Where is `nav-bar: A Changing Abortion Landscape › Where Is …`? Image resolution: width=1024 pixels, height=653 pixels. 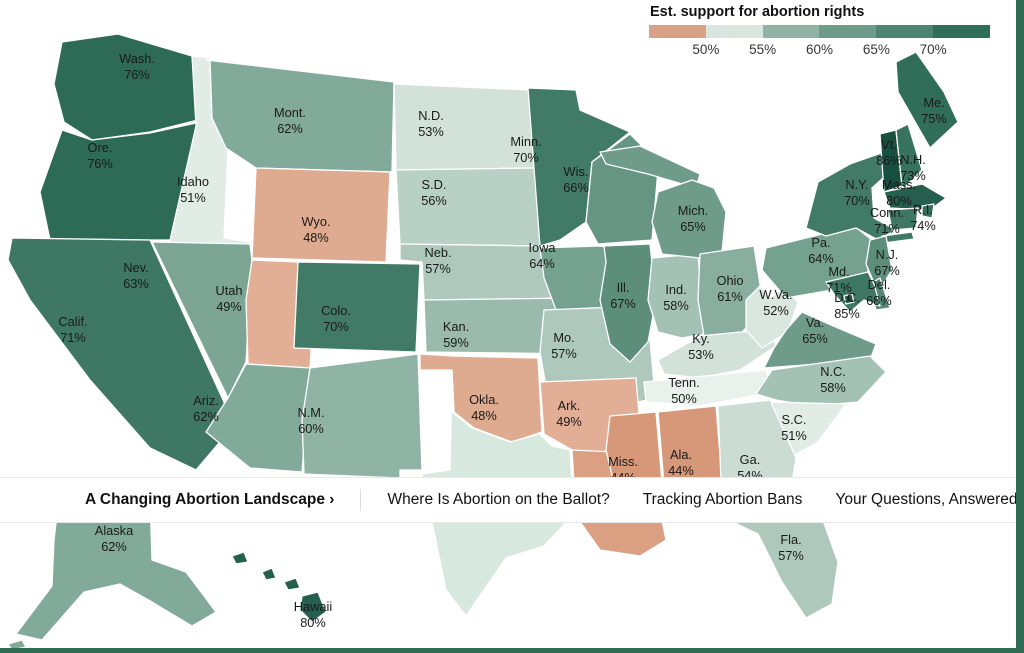
nav-bar: A Changing Abortion Landscape › Where Is … is located at coordinates (509, 500).